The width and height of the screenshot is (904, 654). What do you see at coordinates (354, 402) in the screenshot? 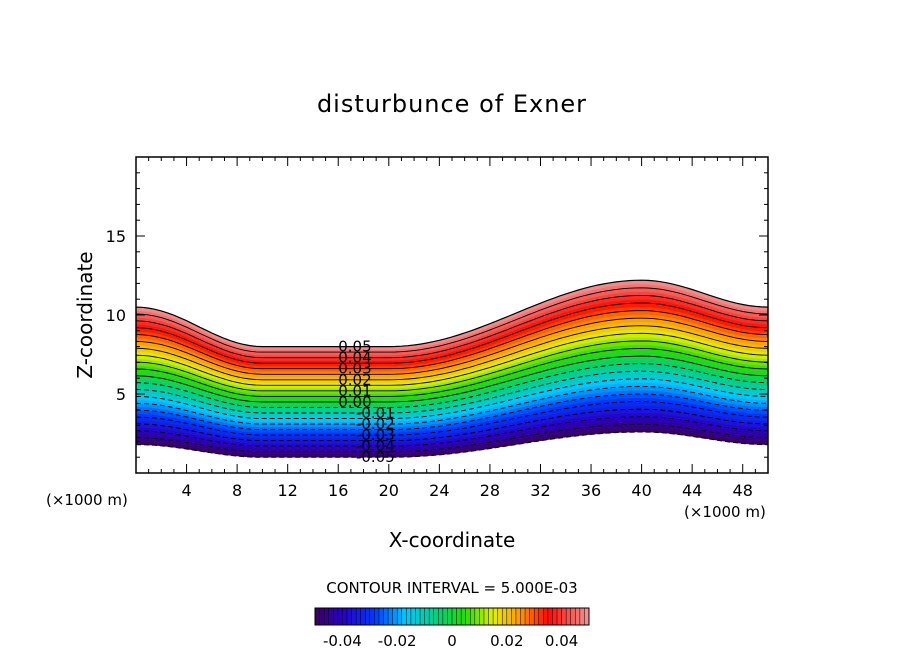
I see `contour-label: 0.00` at bounding box center [354, 402].